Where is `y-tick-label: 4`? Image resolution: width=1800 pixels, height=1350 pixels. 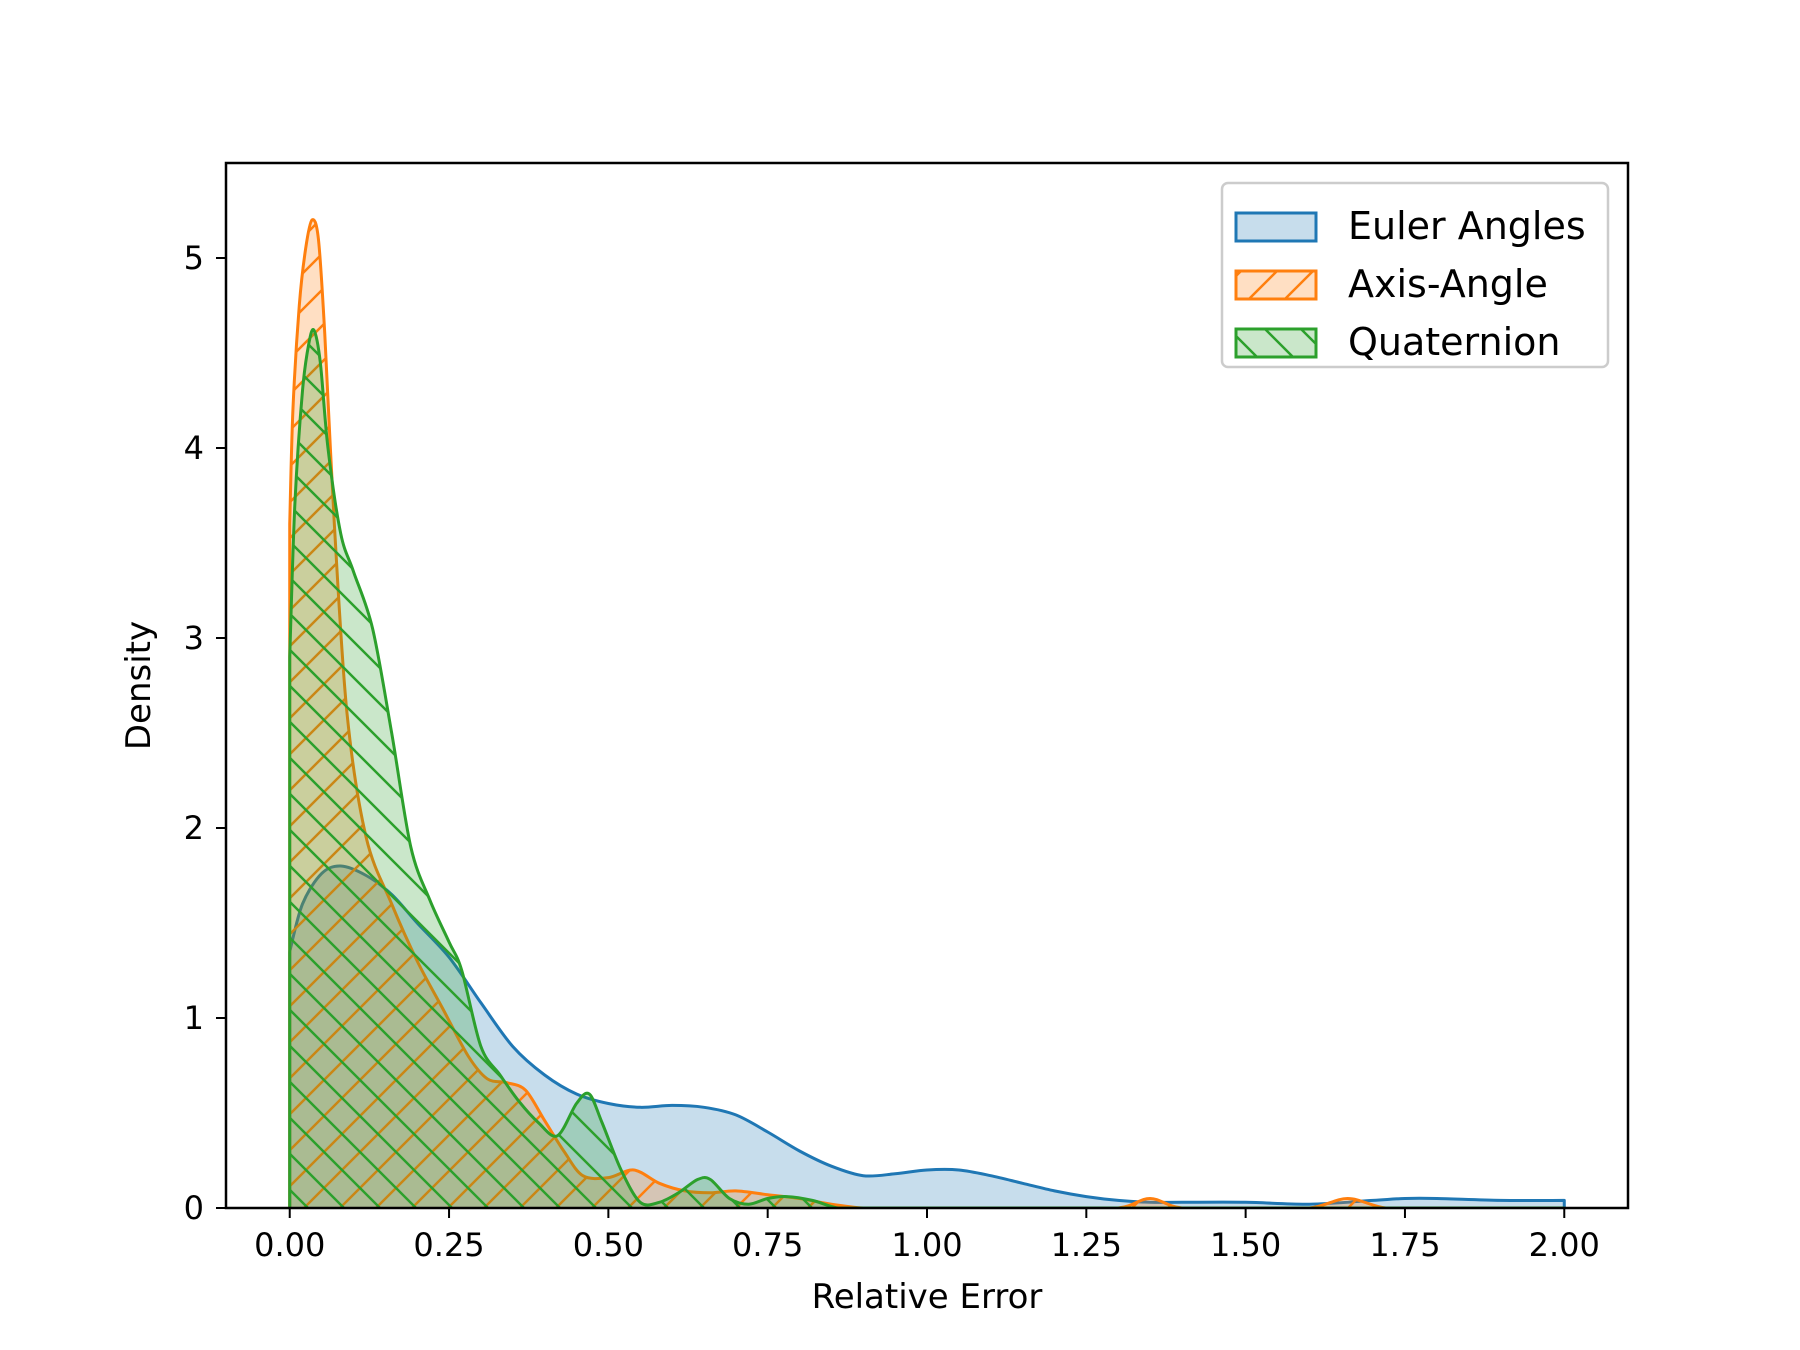
y-tick-label: 4 is located at coordinates (194, 448).